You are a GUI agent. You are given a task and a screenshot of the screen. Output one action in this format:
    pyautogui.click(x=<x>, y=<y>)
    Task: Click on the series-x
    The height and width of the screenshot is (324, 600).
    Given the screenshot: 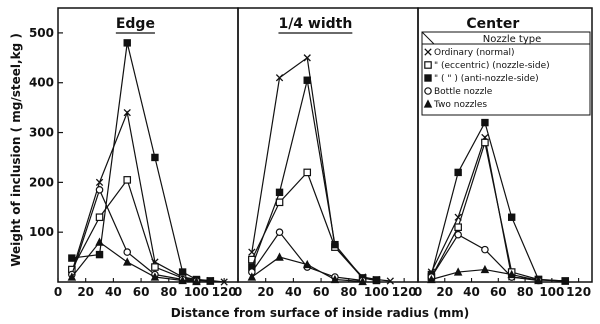 What is the action you would take?
    pyautogui.click(x=148, y=197)
    